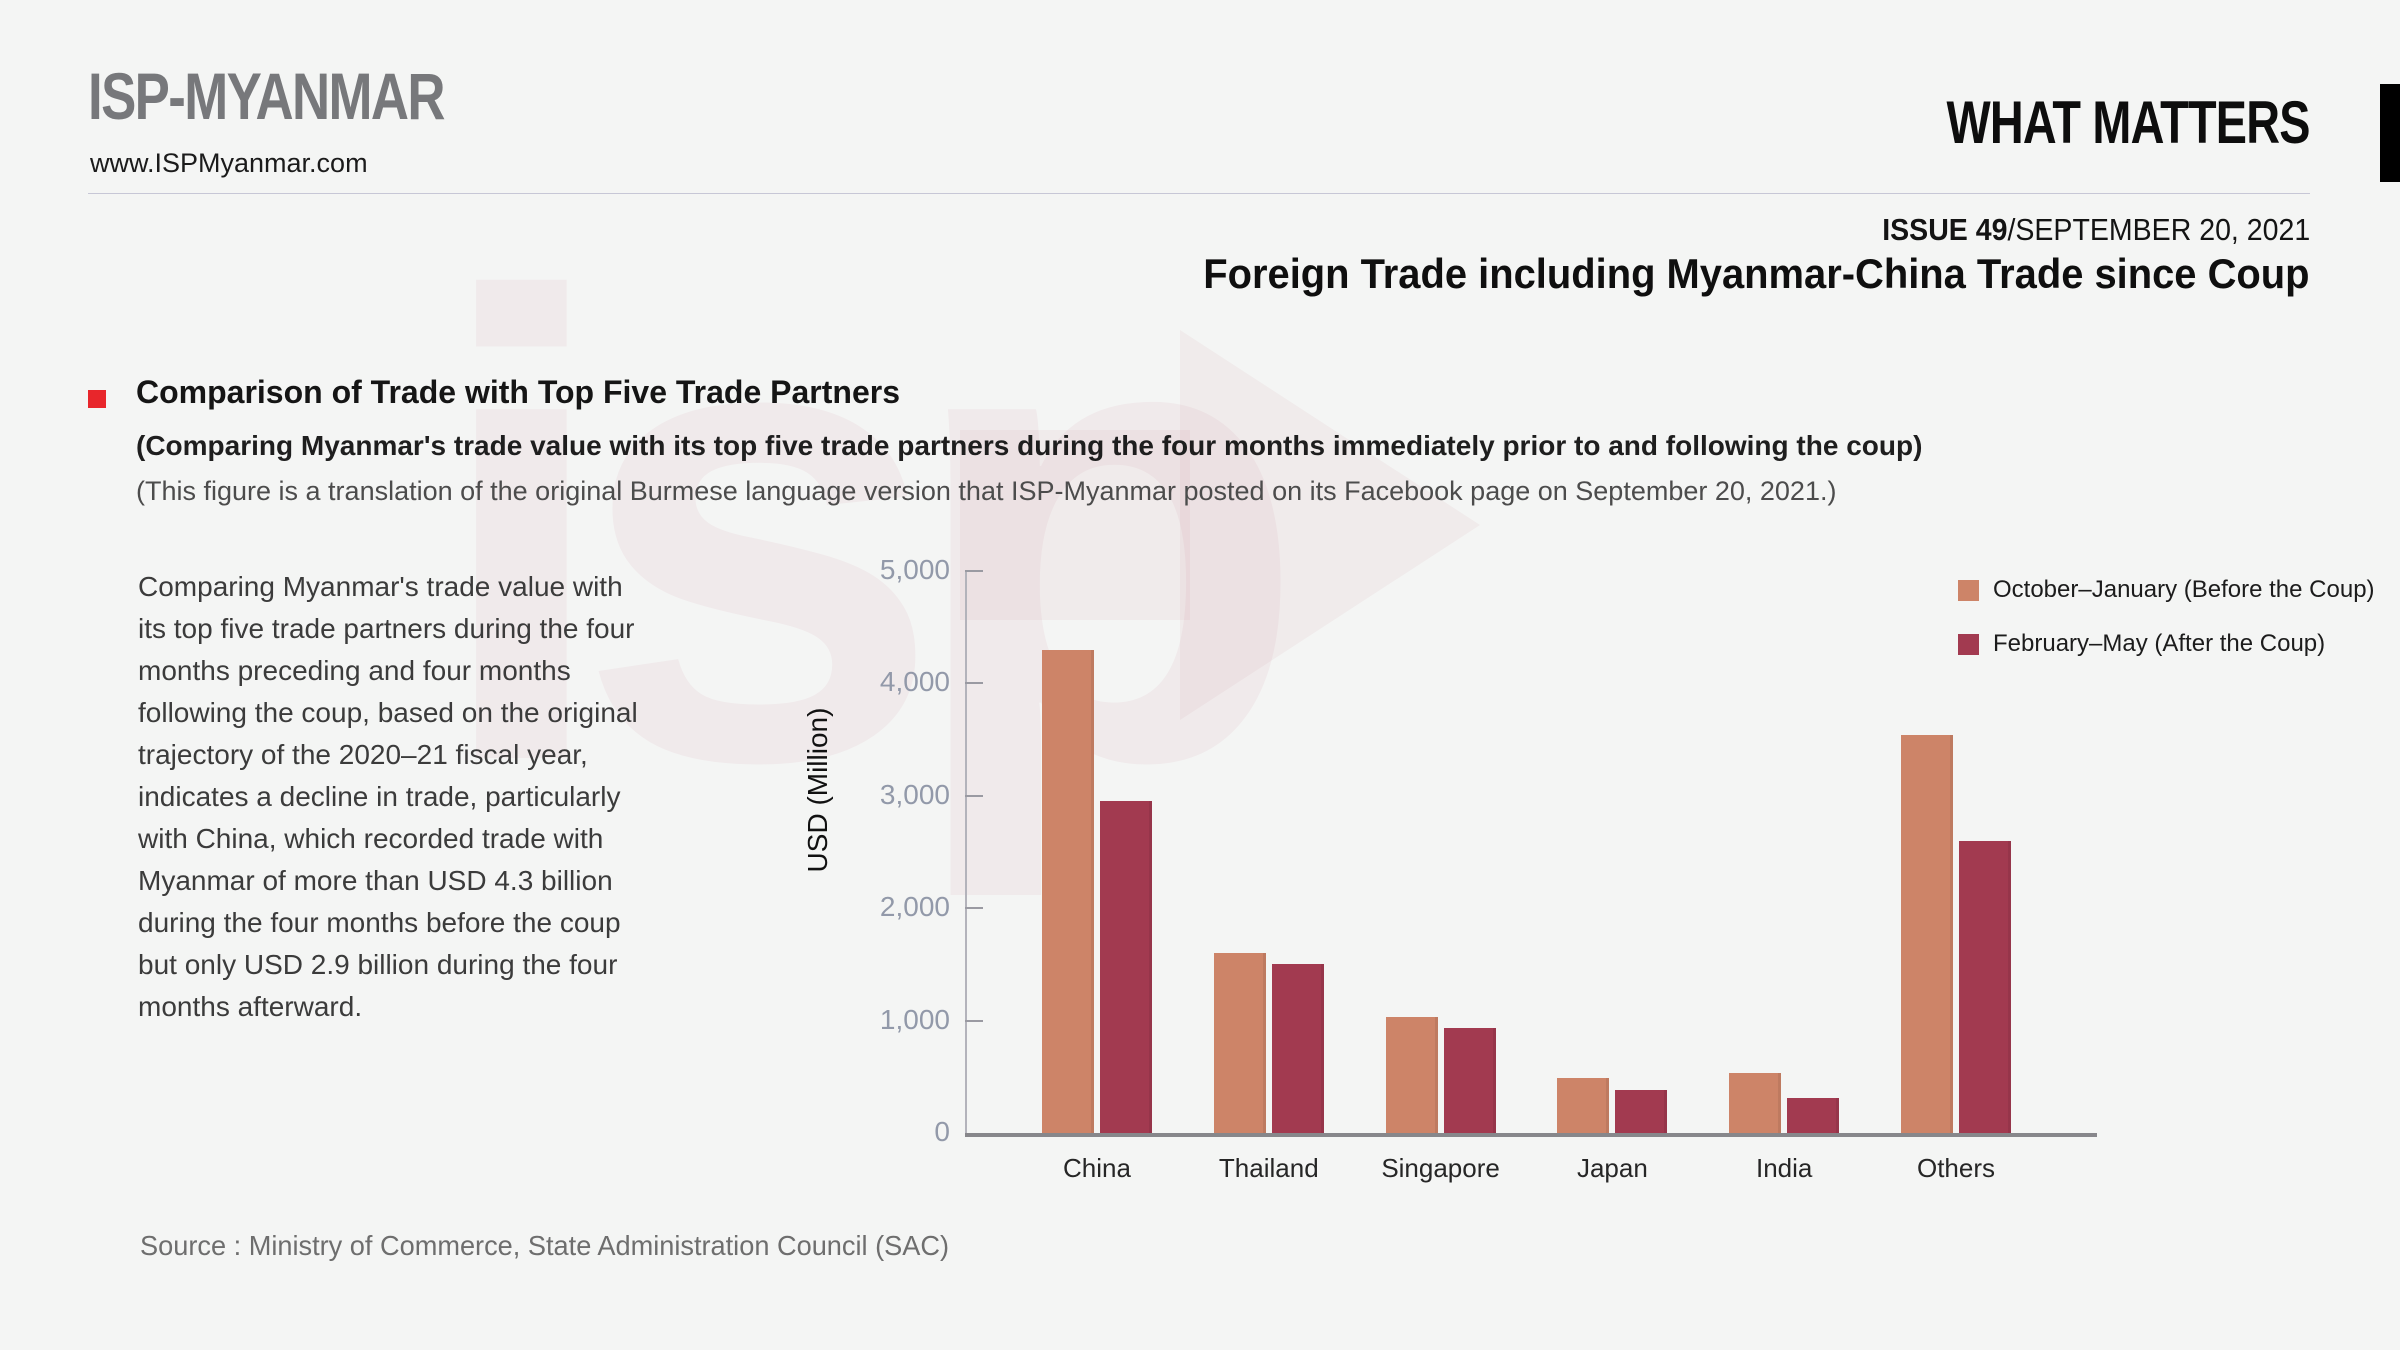 This screenshot has width=2400, height=1350. What do you see at coordinates (1097, 1168) in the screenshot?
I see `x-axis-label-china: China` at bounding box center [1097, 1168].